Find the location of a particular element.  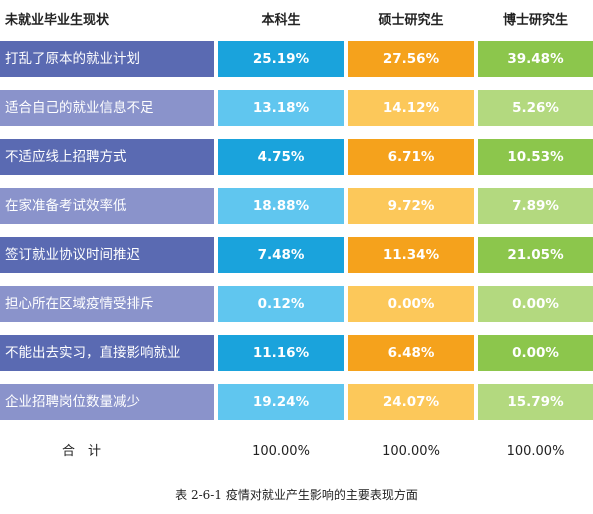

undergraduate-cell: 11.16% is located at coordinates (281, 353).